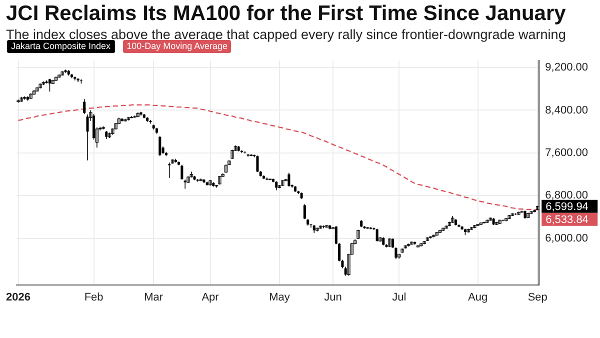 This screenshot has height=338, width=600. I want to click on x-tick-label: Mar, so click(154, 297).